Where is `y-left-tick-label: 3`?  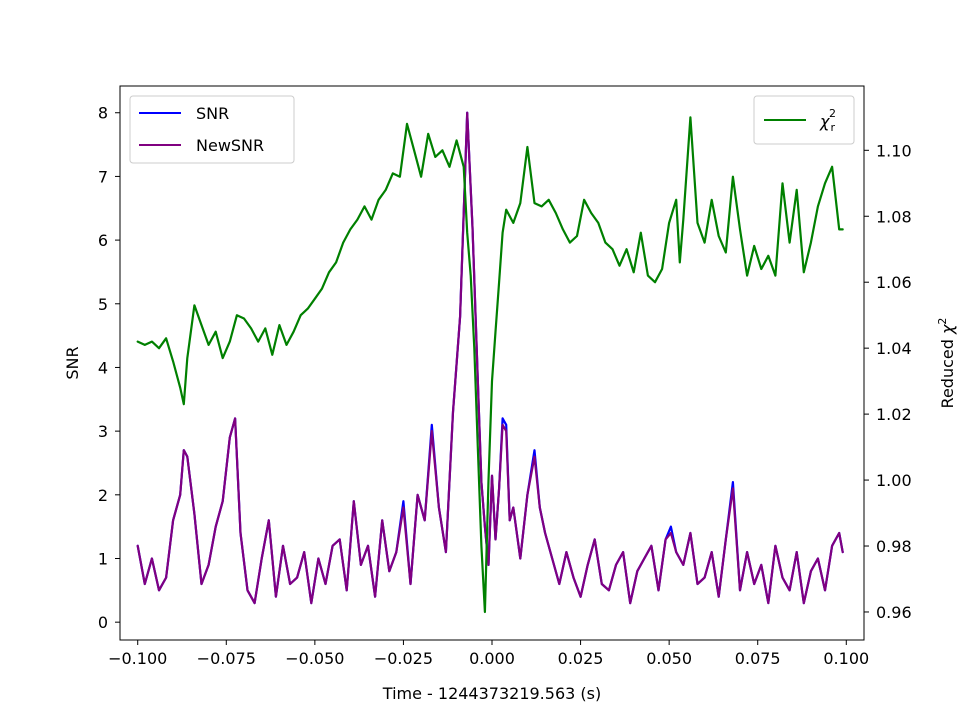 y-left-tick-label: 3 is located at coordinates (103, 431).